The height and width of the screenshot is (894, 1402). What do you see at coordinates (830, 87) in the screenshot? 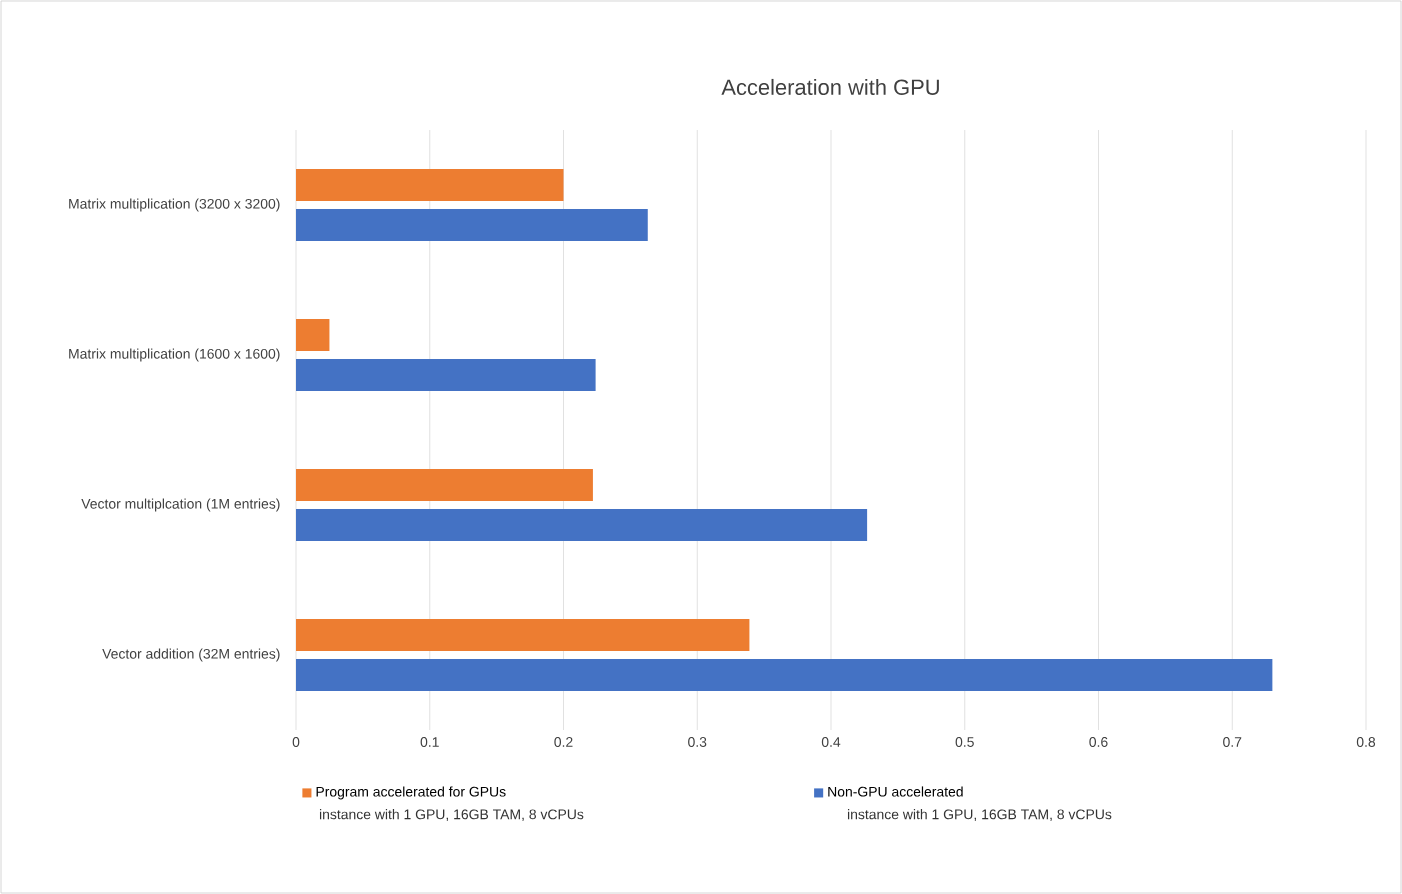
I see `chart-title: Acceleration with GPU` at bounding box center [830, 87].